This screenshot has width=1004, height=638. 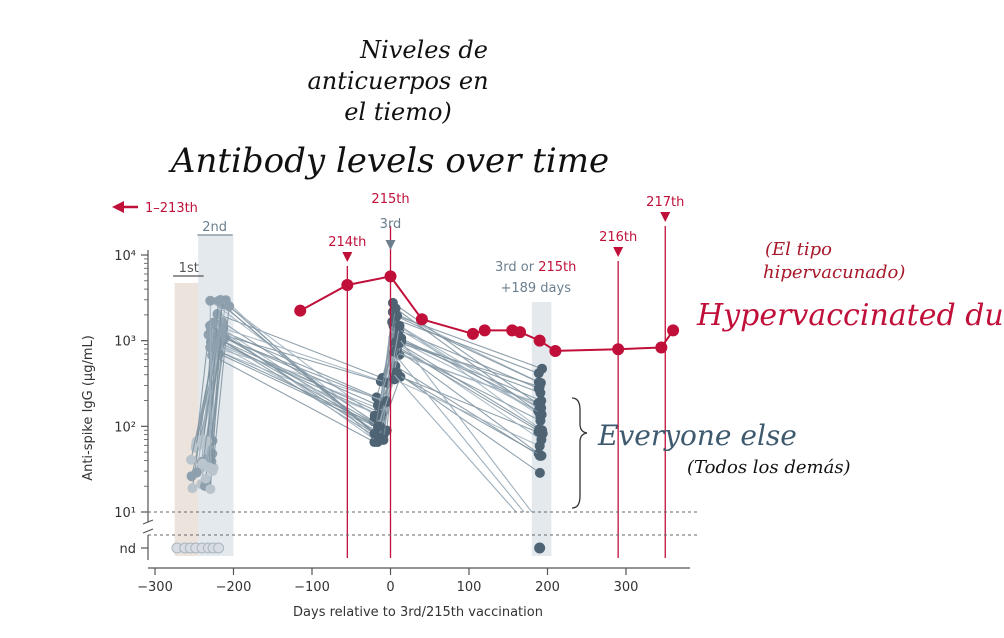 I want to click on annotation-title-es-line: anticuerpos en, so click(x=397, y=81).